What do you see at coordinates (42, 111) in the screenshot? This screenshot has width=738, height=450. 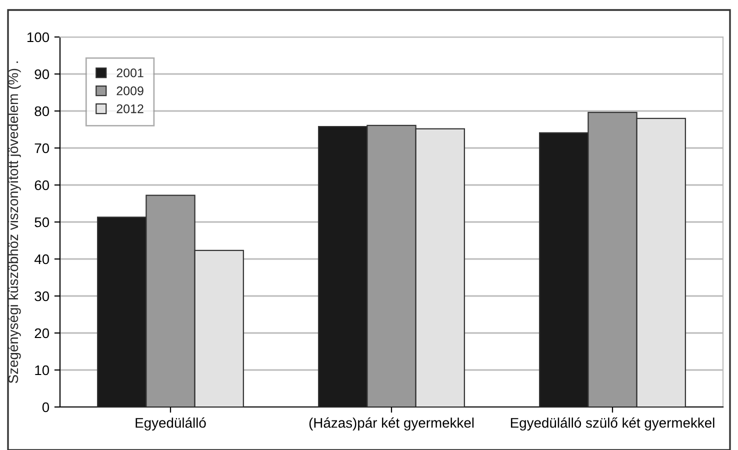 I see `y-tick-label: 80` at bounding box center [42, 111].